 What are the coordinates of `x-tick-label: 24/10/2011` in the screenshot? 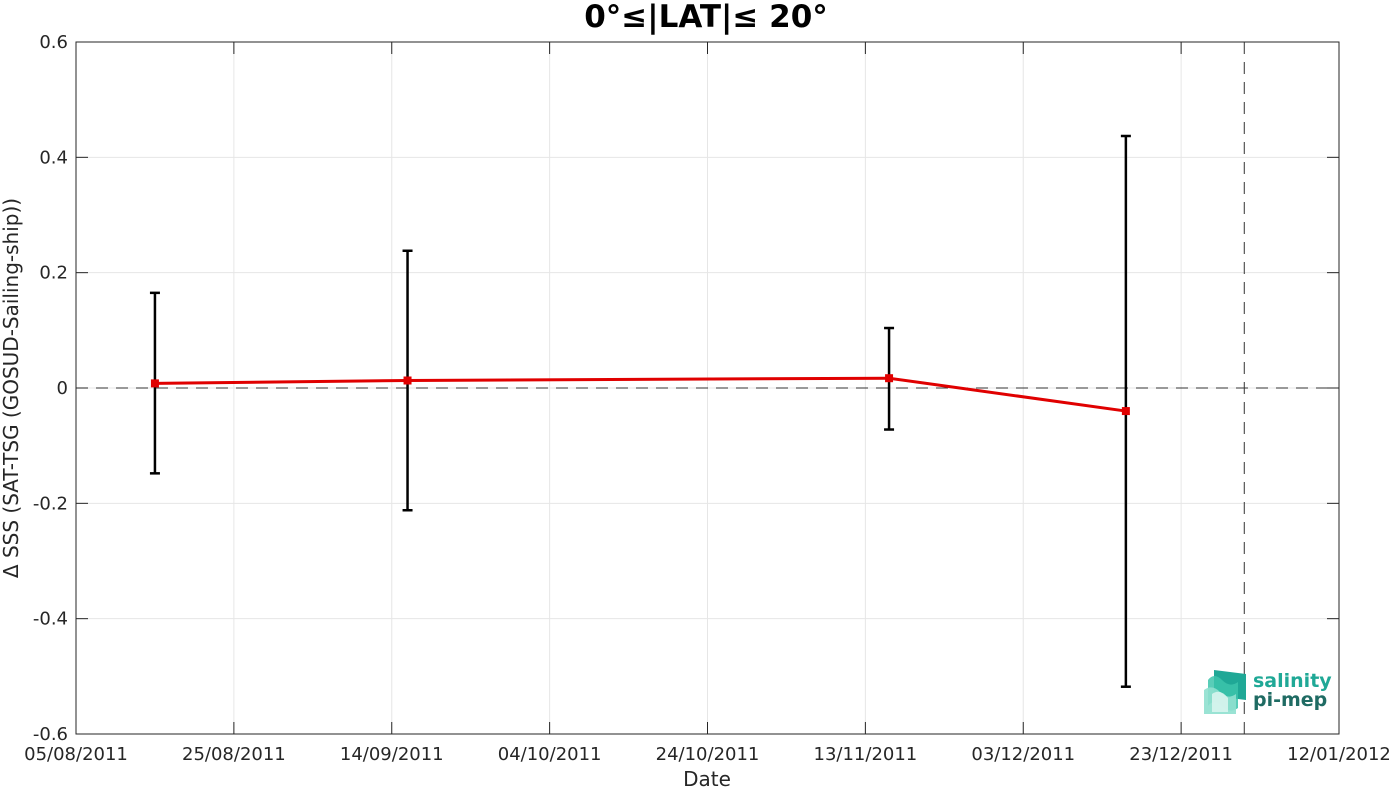 It's located at (708, 754).